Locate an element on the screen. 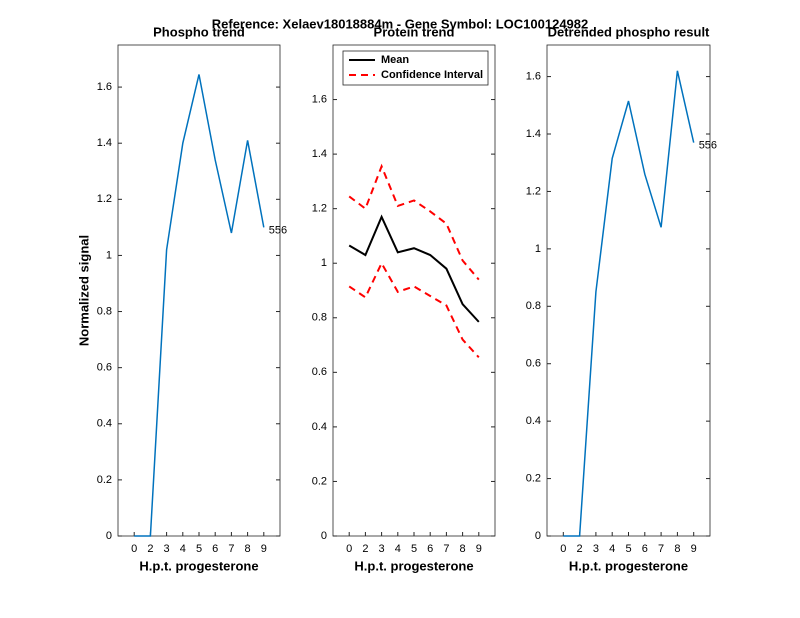 The image size is (800, 618). legend-box is located at coordinates (415, 68).